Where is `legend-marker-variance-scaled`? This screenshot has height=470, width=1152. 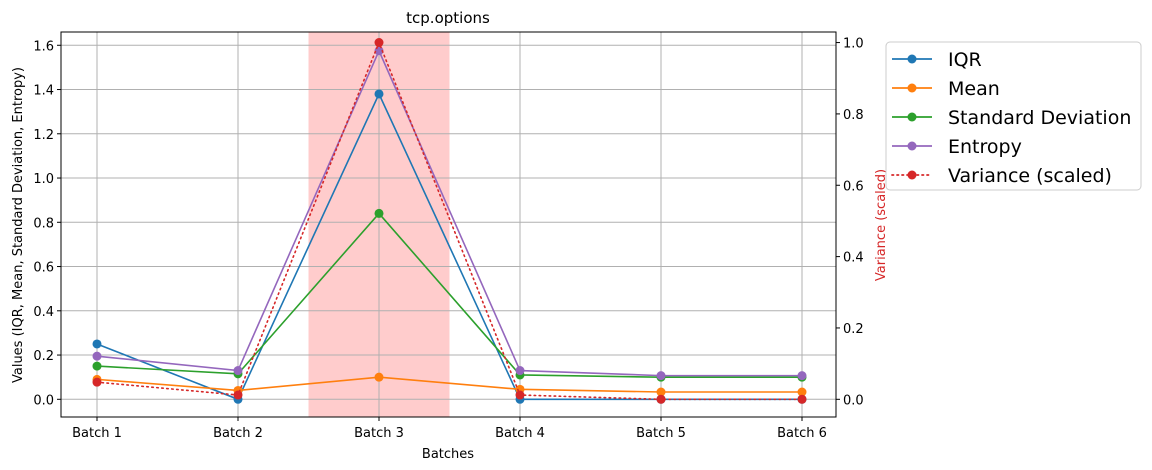
legend-marker-variance-scaled is located at coordinates (912, 175).